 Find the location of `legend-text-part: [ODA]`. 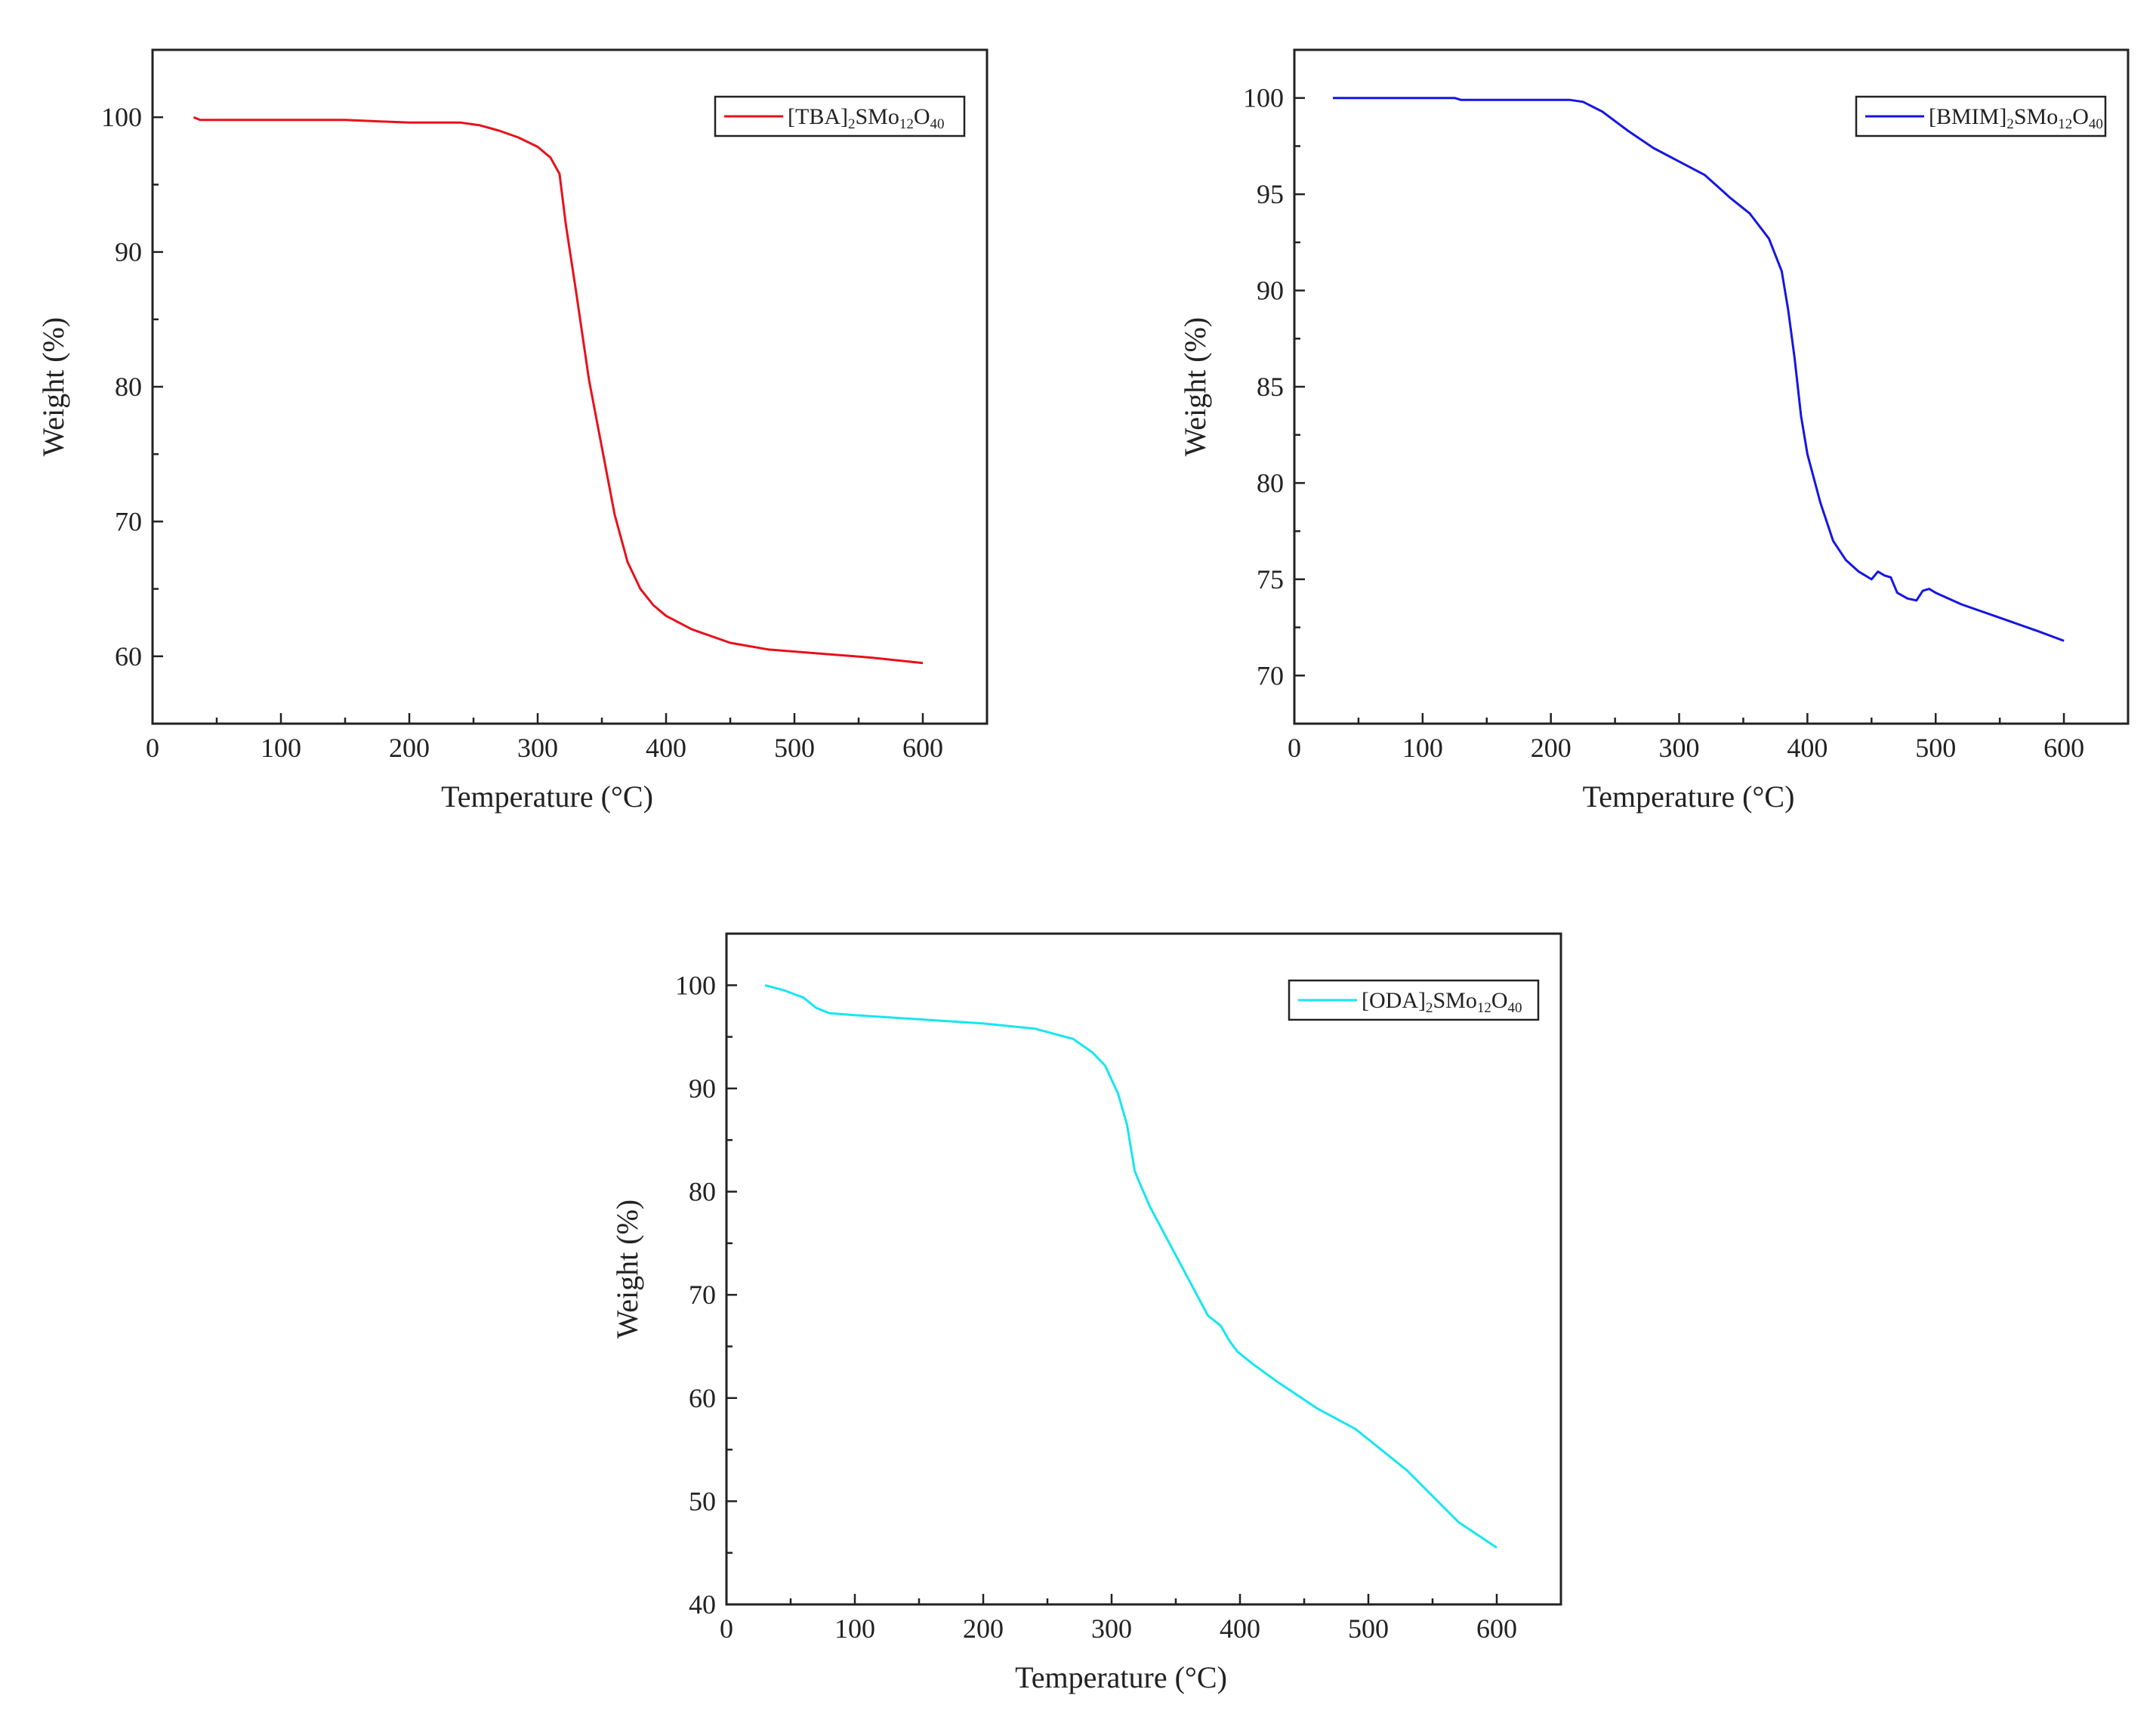

legend-text-part: [ODA] is located at coordinates (1394, 1000).